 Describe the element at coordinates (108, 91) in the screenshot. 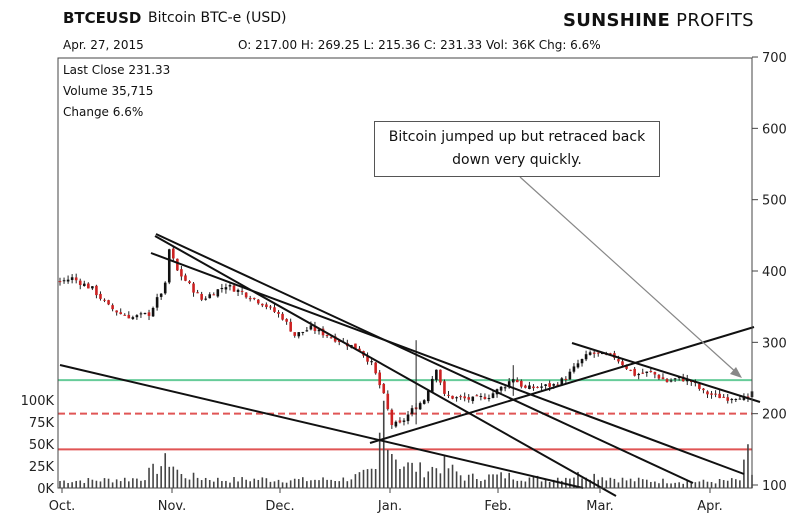

I see `volume-stat: Volume 35,715` at that location.